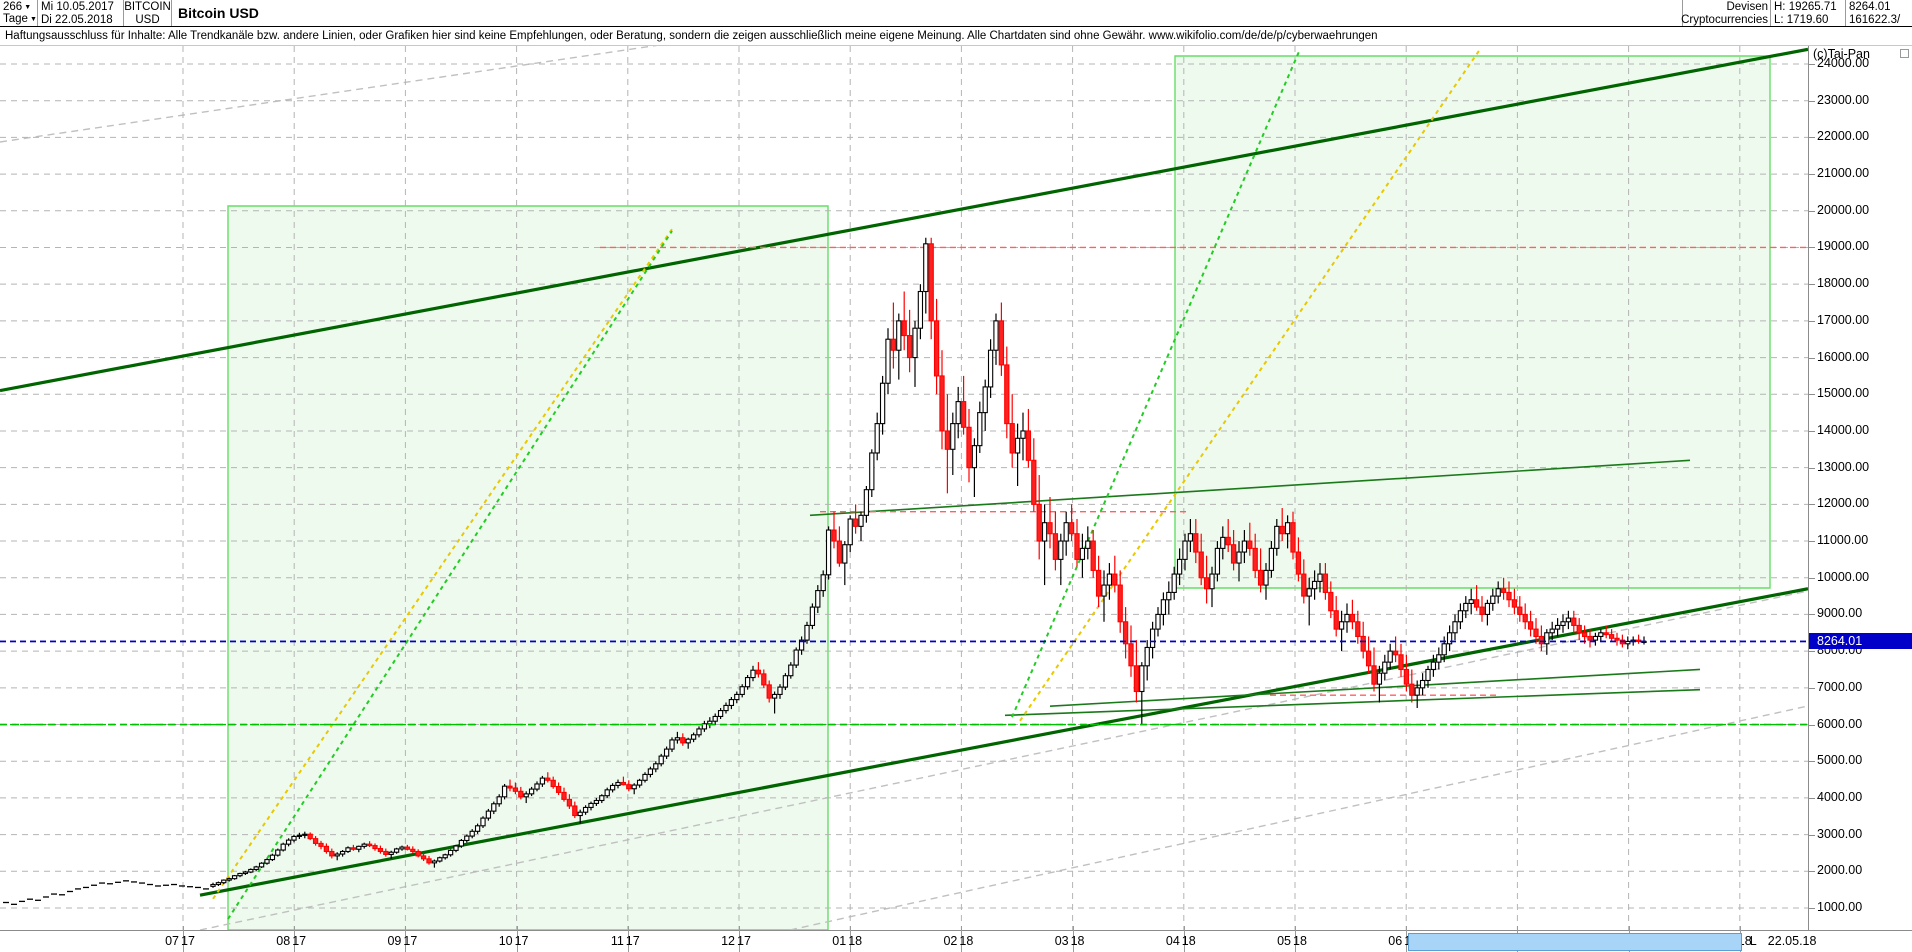 This screenshot has width=1912, height=952. What do you see at coordinates (1843, 429) in the screenshot?
I see `price-axis-label: 14000.00` at bounding box center [1843, 429].